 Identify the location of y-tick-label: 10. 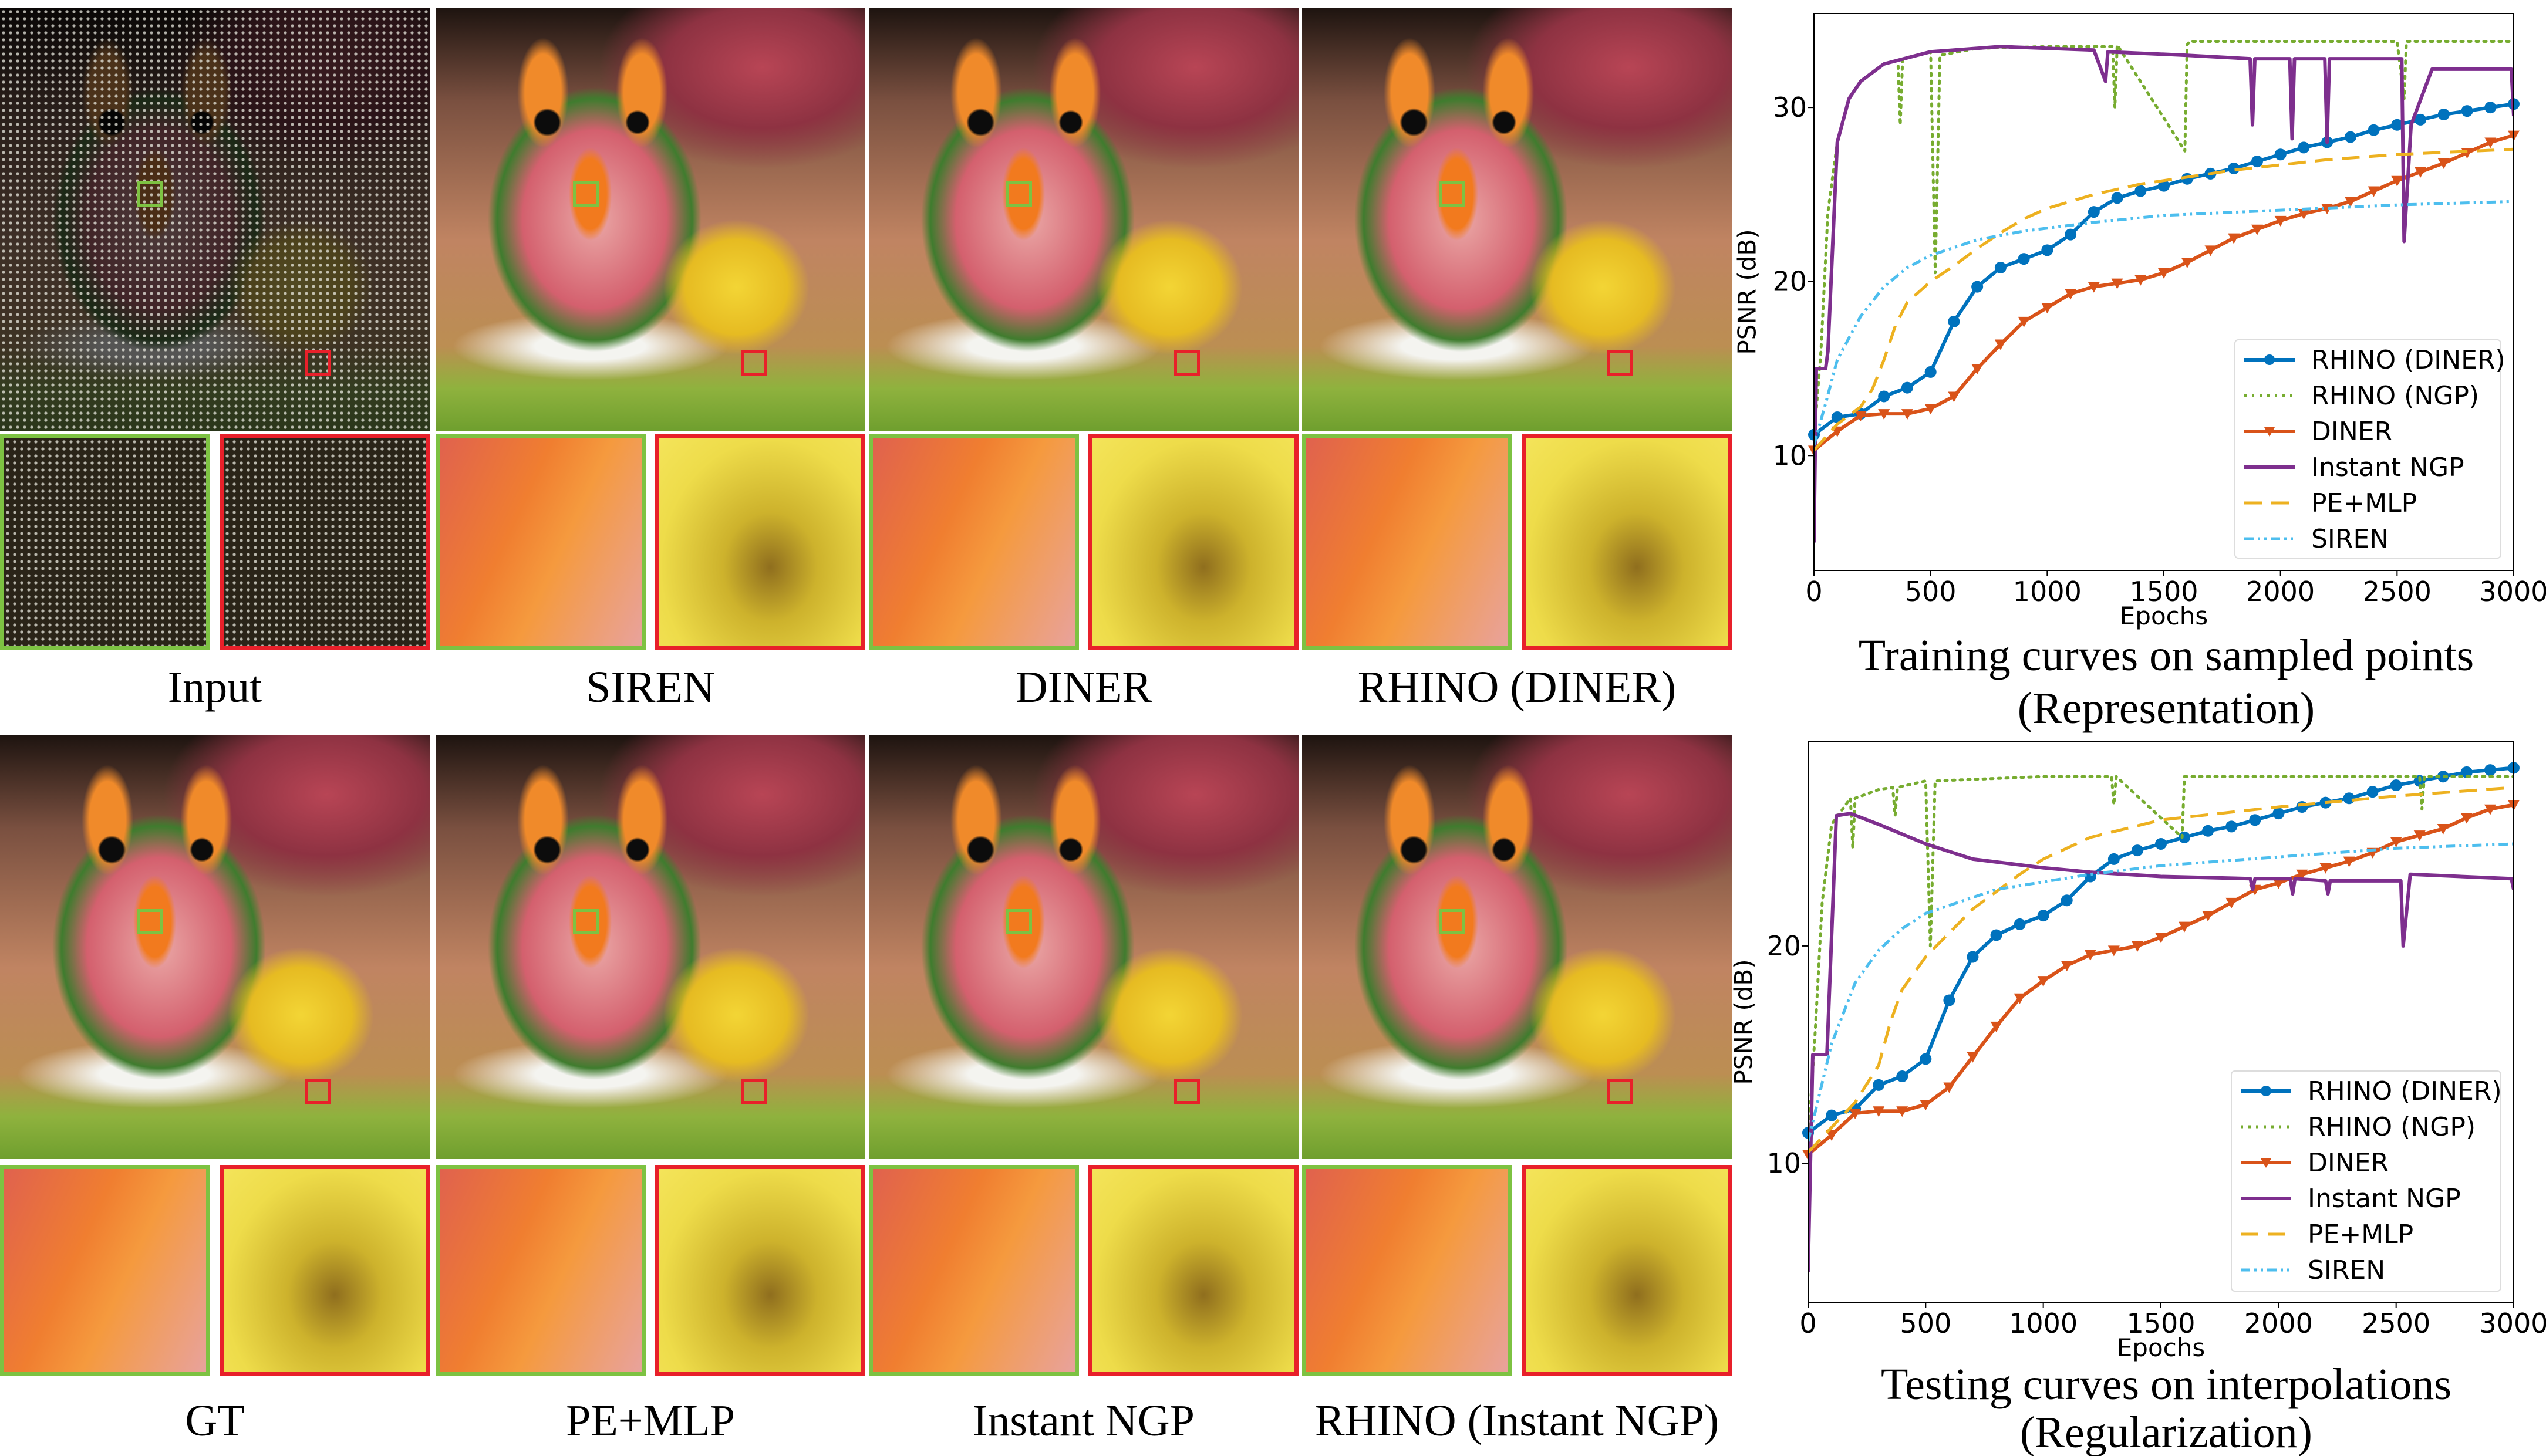
(1789, 455).